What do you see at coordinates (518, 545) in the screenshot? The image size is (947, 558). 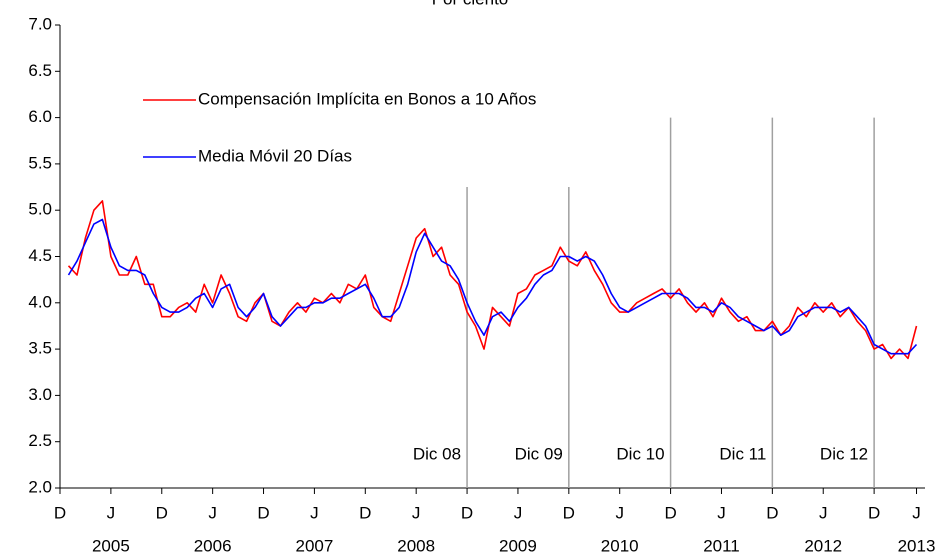 I see `x-year-label: 2009` at bounding box center [518, 545].